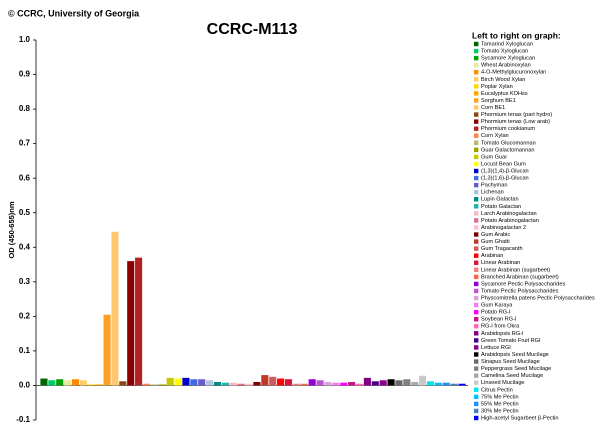 This screenshot has width=600, height=422. Describe the element at coordinates (500, 404) in the screenshot. I see `legend-label: 55% Me Pectin` at that location.